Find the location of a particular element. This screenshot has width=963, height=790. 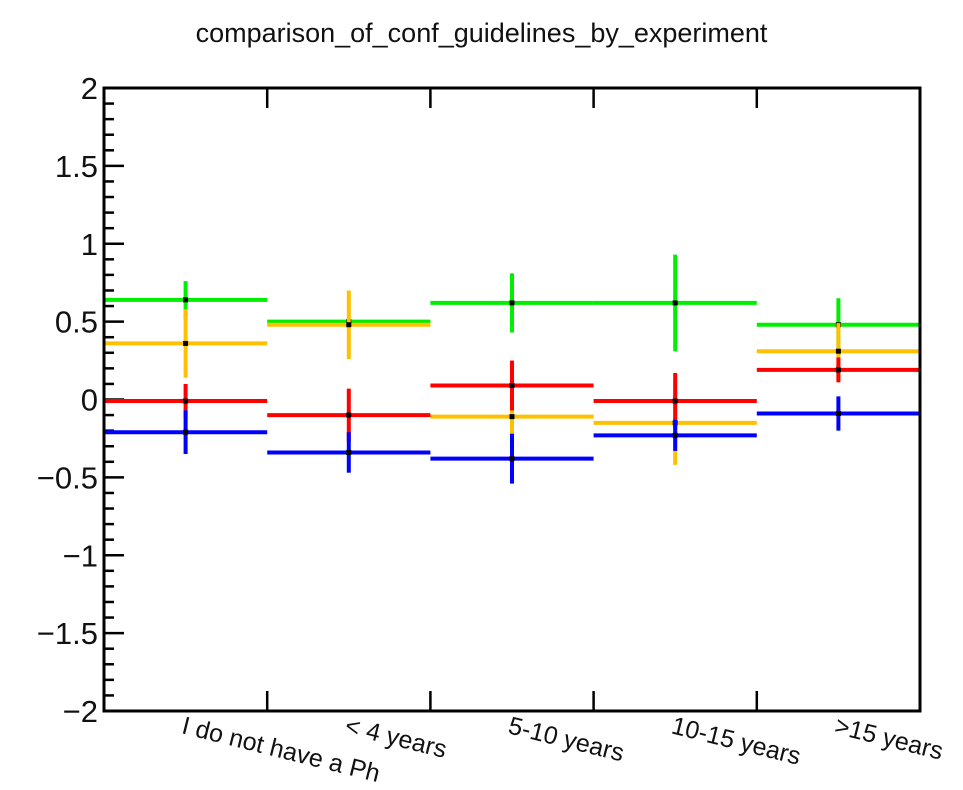

y-tick-label: 0 is located at coordinates (89, 400).